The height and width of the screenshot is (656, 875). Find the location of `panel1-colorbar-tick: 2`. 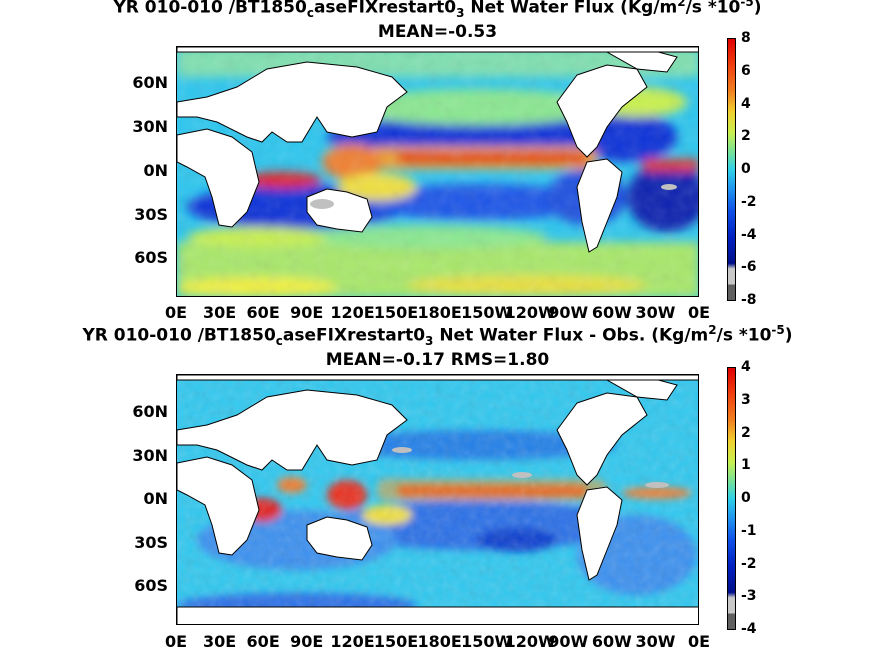

panel1-colorbar-tick: 2 is located at coordinates (746, 136).